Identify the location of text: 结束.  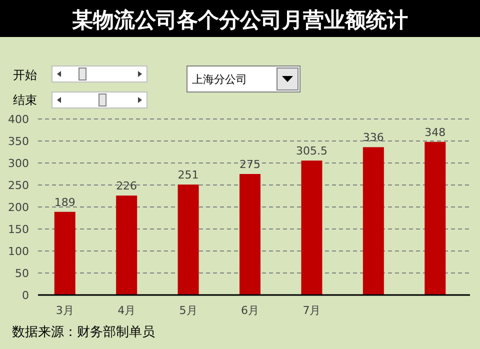
(25, 100).